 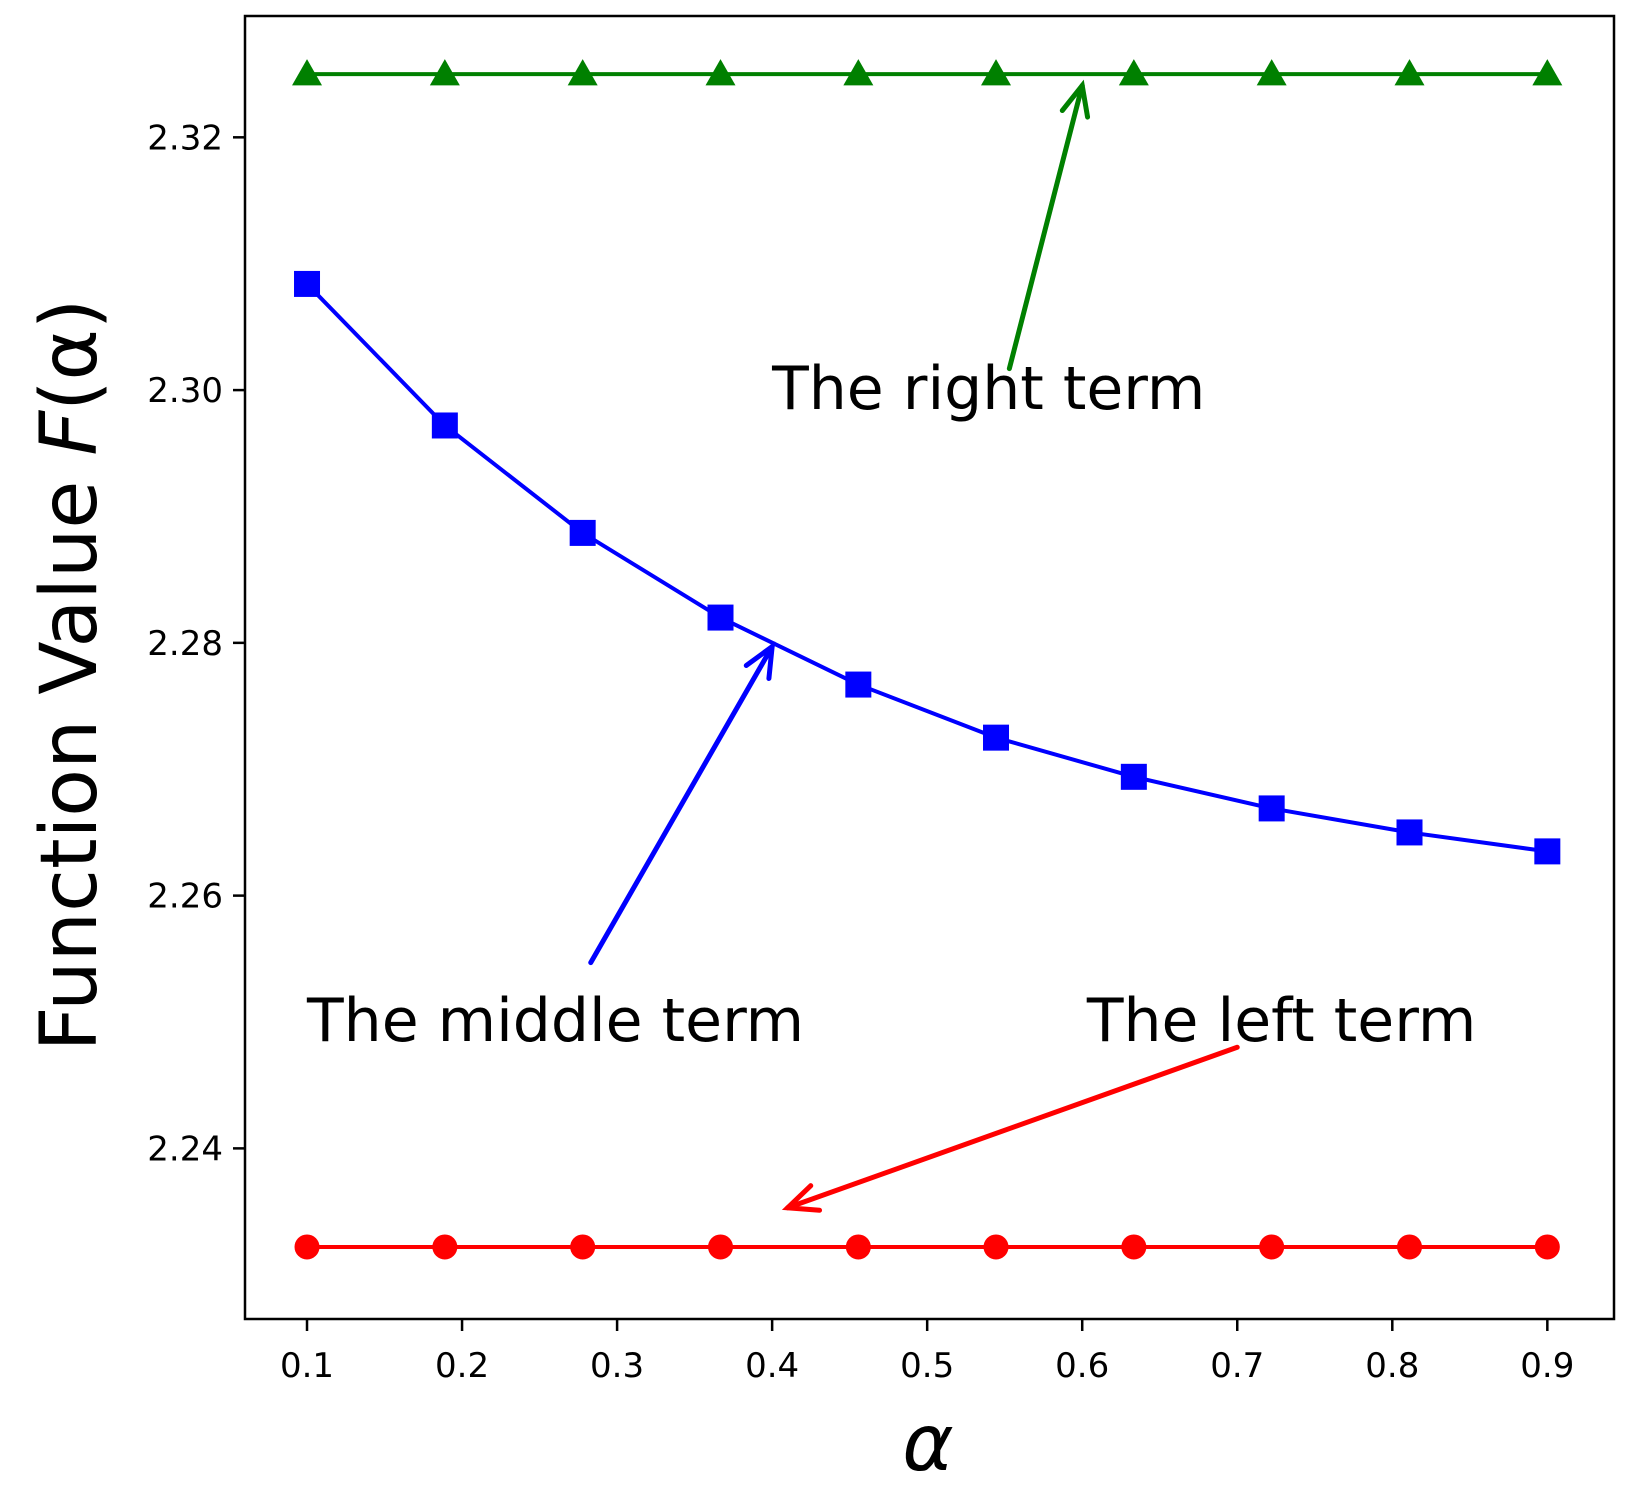 I want to click on y-tick-label: 2.30, so click(x=185, y=391).